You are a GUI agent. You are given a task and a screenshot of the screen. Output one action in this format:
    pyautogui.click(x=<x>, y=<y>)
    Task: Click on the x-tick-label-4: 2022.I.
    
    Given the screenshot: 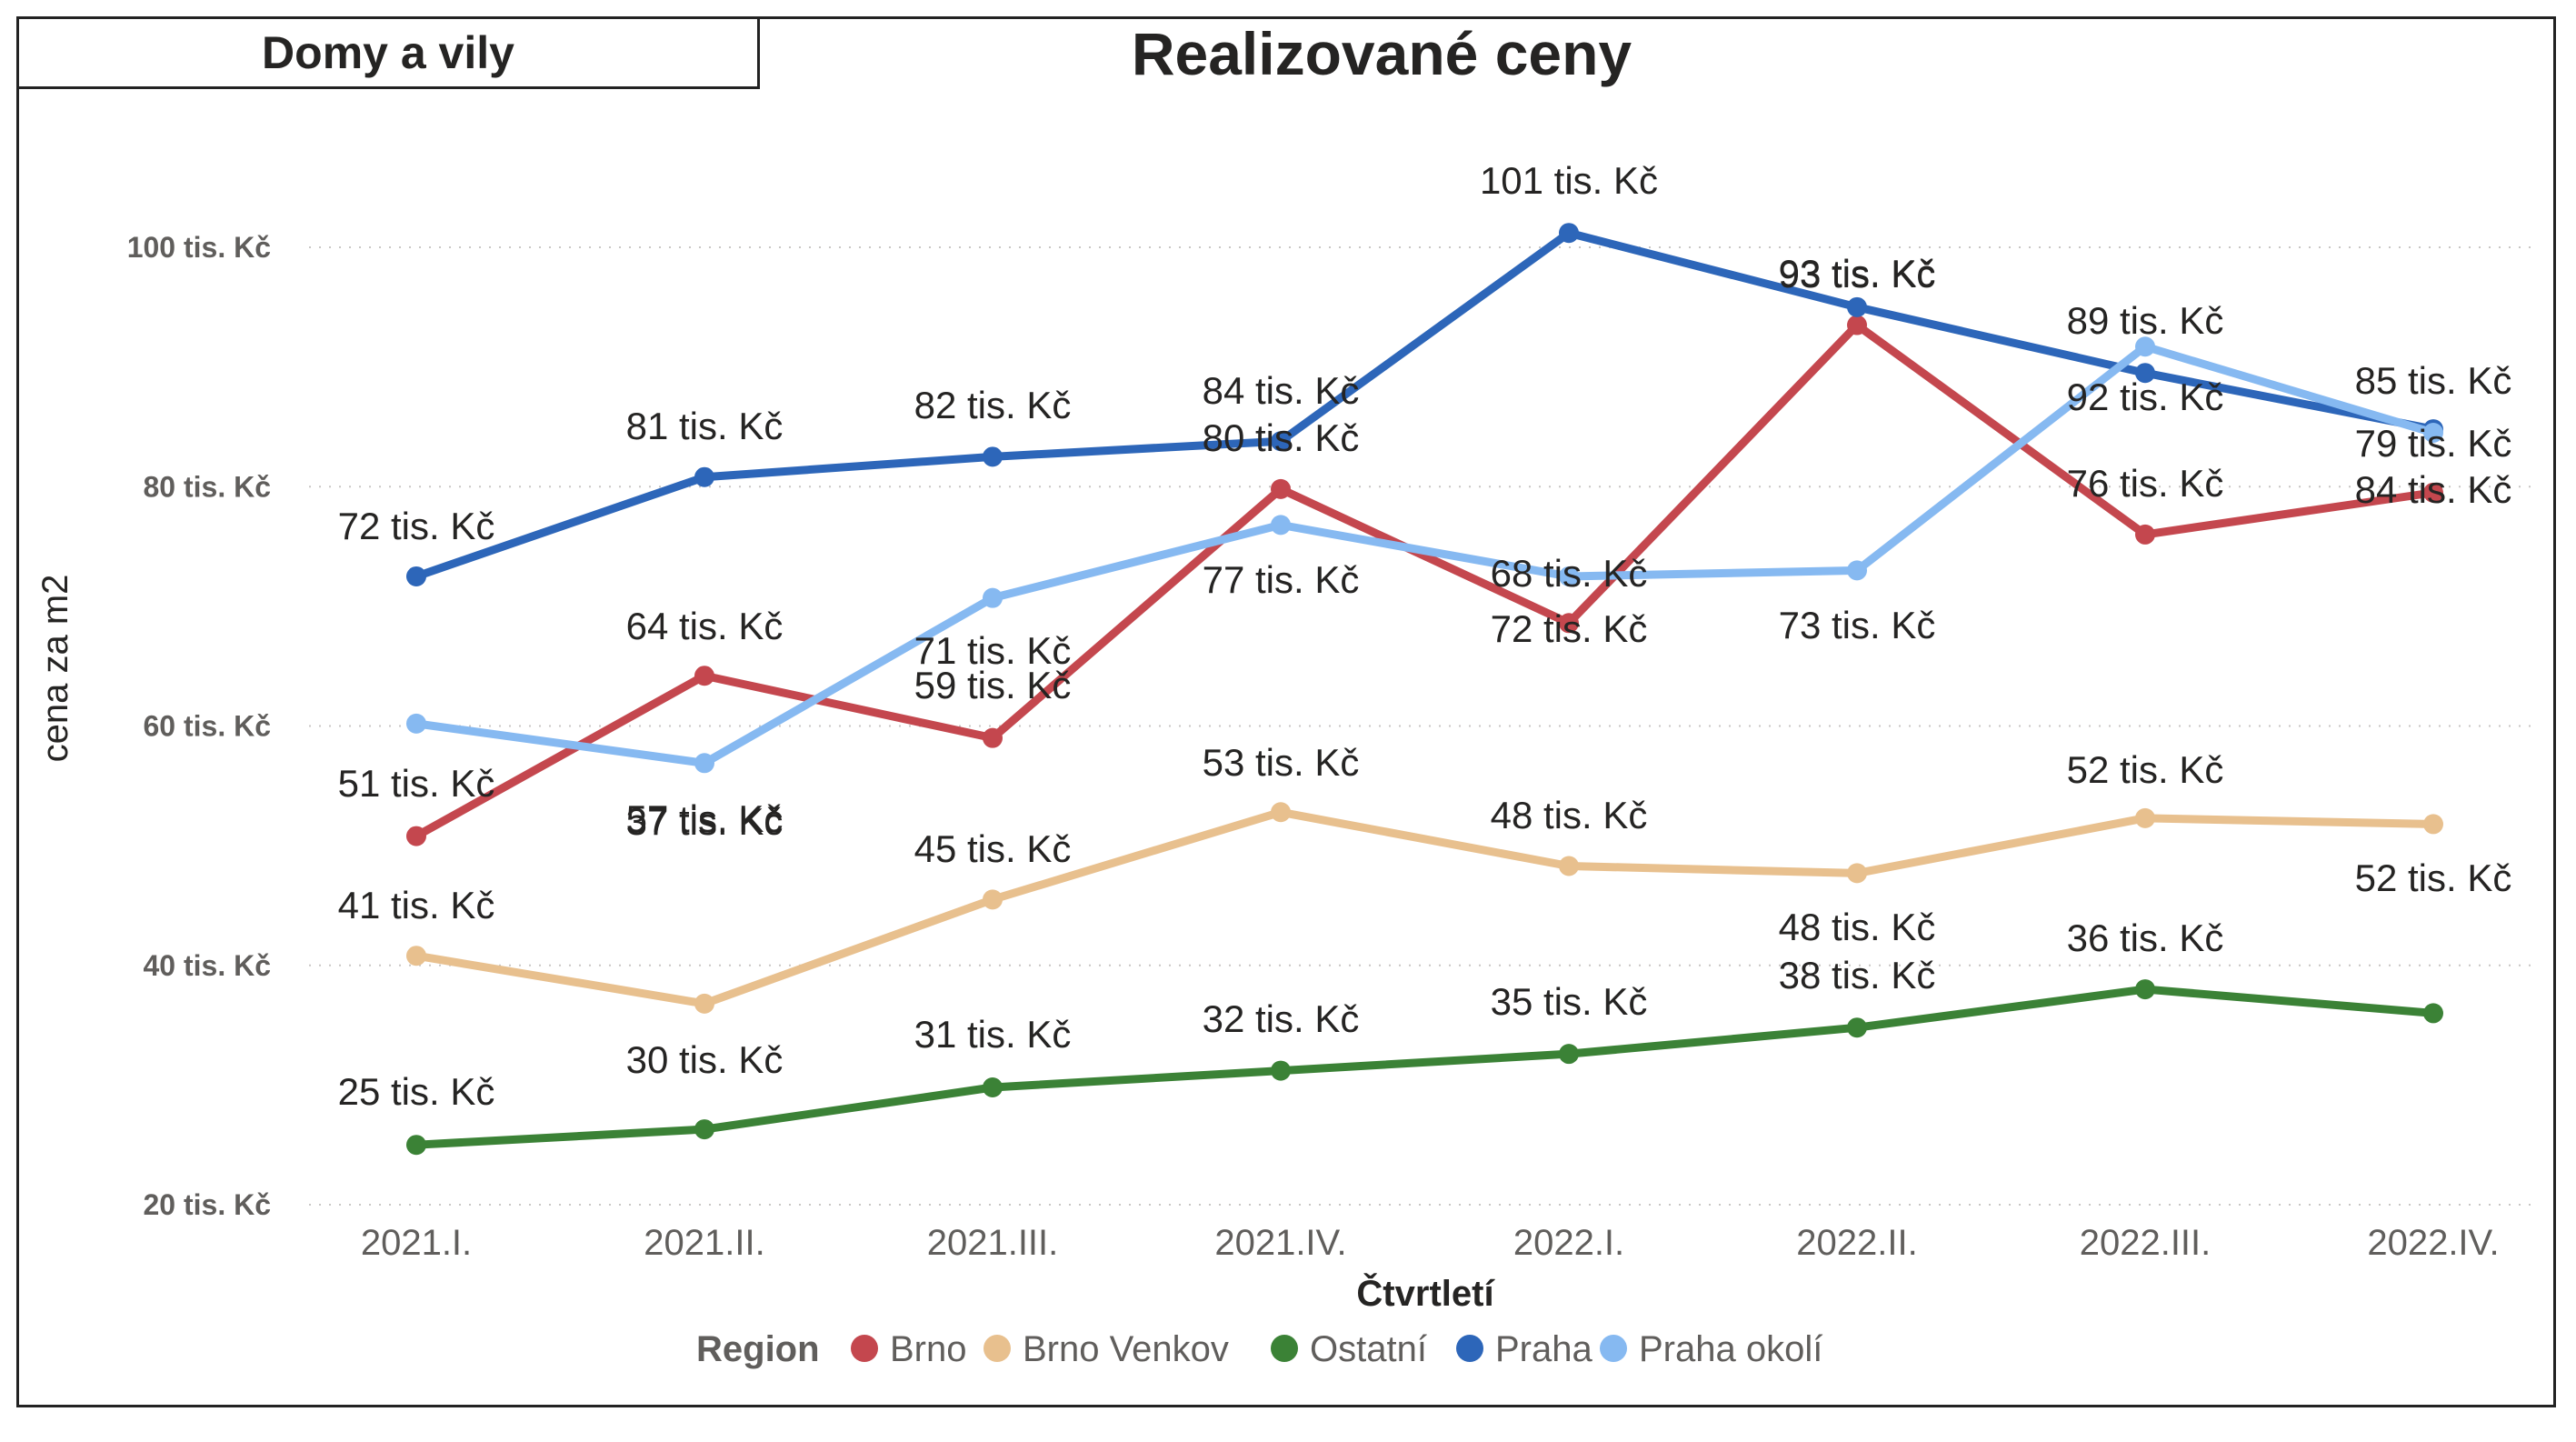 What is the action you would take?
    pyautogui.click(x=1568, y=1243)
    